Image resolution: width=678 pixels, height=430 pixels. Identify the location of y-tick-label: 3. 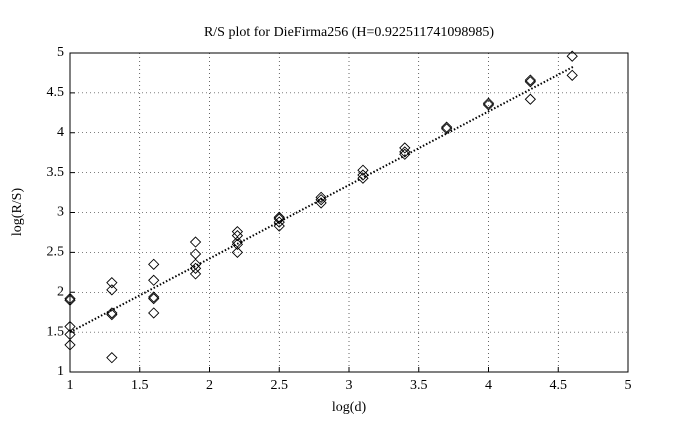
(60, 212).